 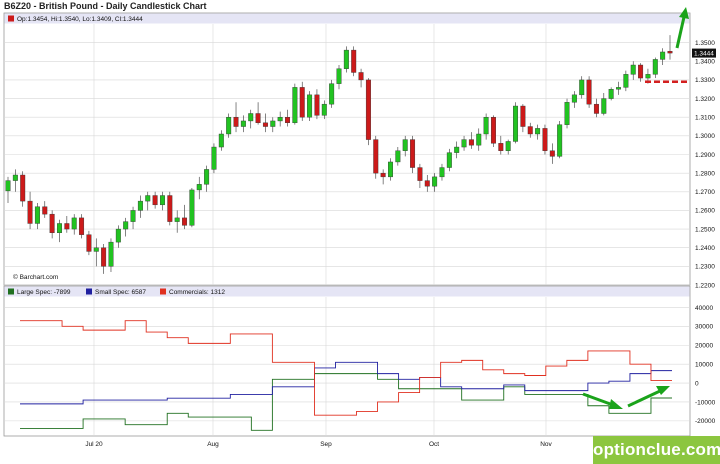 What do you see at coordinates (705, 173) in the screenshot?
I see `price-tick-label: 1.2800` at bounding box center [705, 173].